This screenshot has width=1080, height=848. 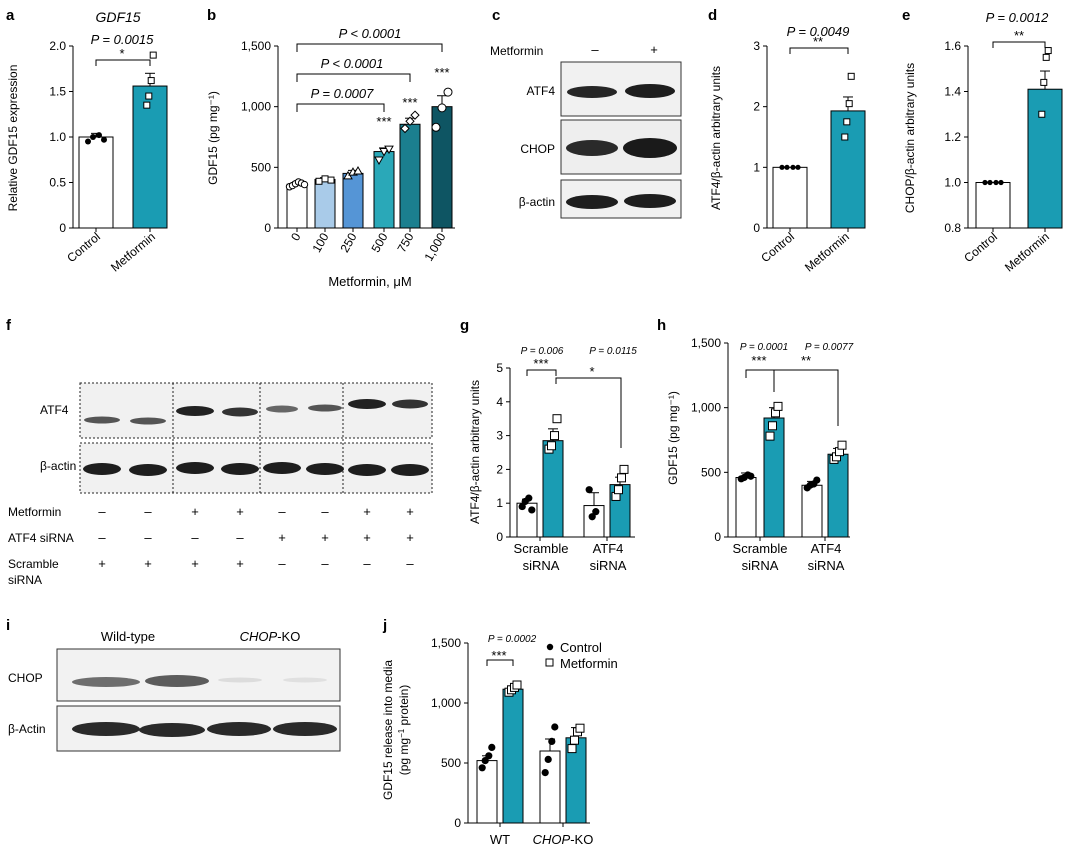 What do you see at coordinates (510, 733) in the screenshot?
I see `panel-j-plot: 0 500 1,000 1,500` at bounding box center [510, 733].